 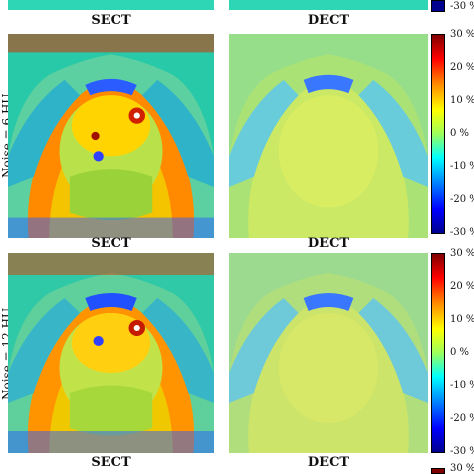 I want to click on top-colorbar-partial, so click(x=438, y=6).